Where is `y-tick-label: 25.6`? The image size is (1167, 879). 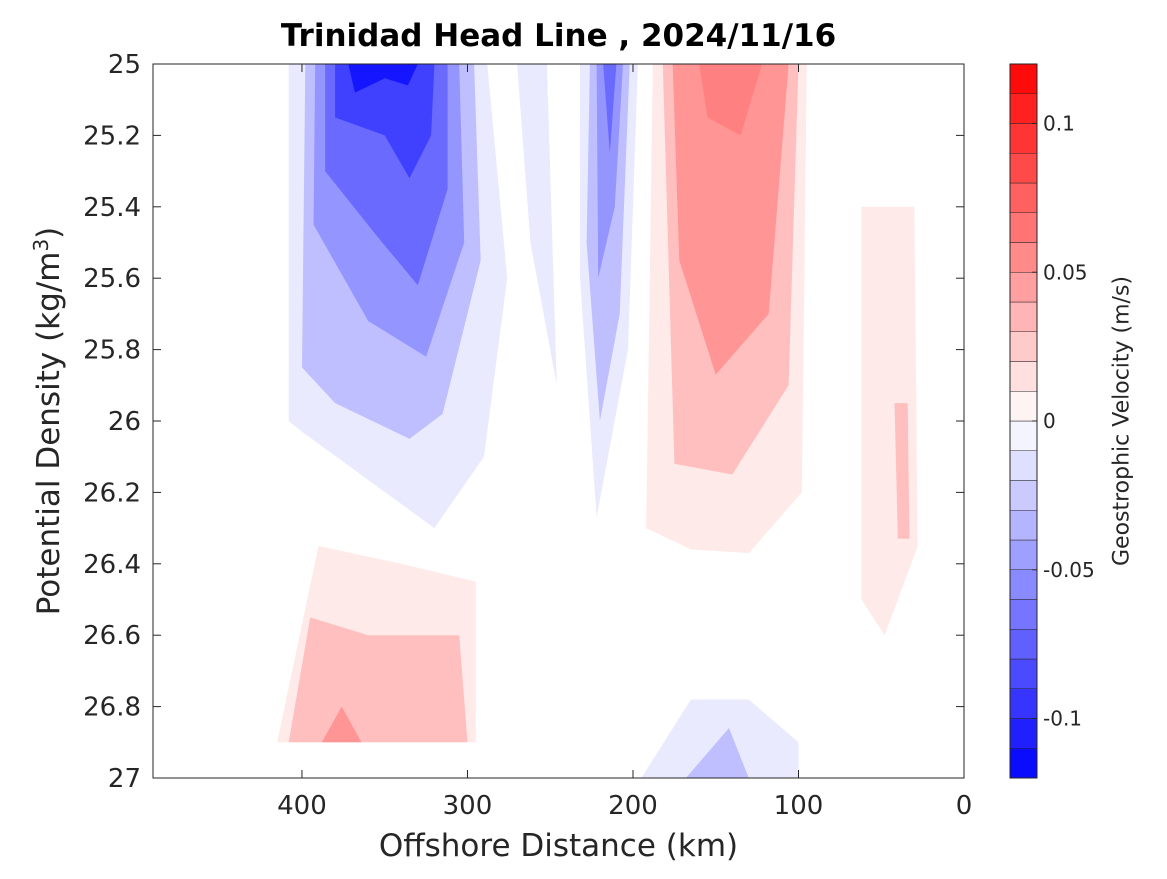
y-tick-label: 25.6 is located at coordinates (112, 279).